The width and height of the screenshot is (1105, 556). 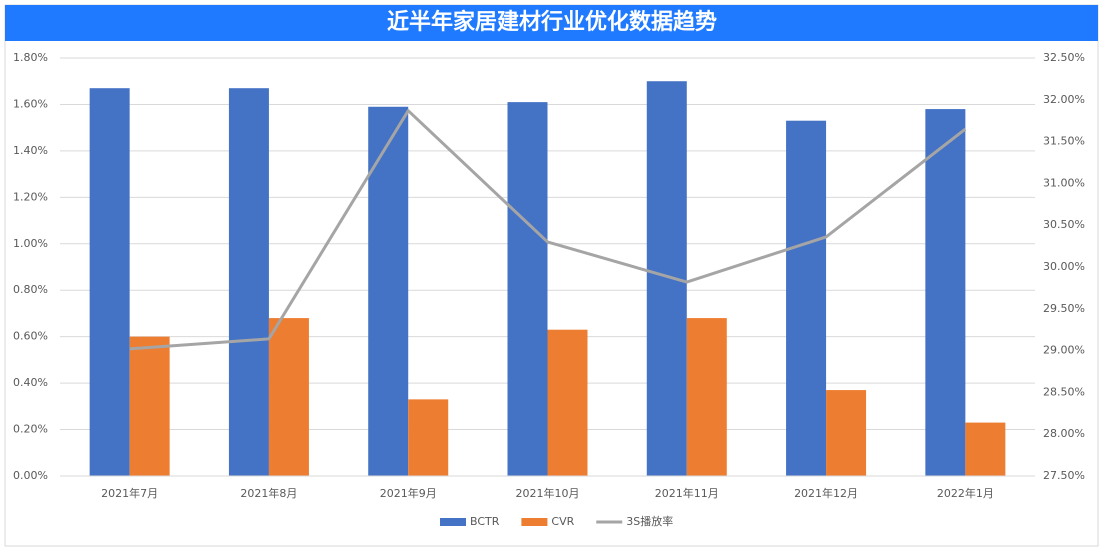 I want to click on y-tick-label: 1.40%, so click(x=30, y=150).